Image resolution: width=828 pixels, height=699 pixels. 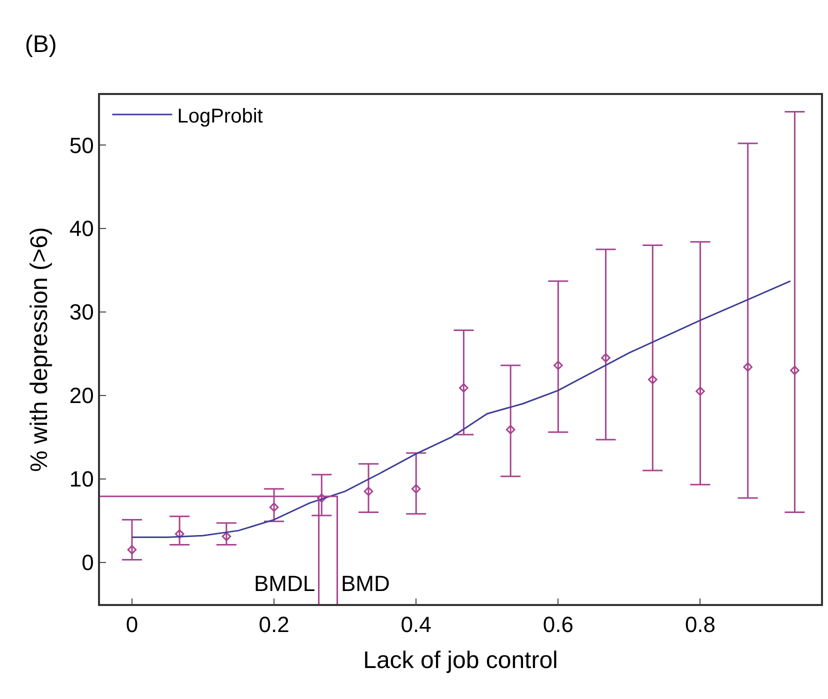 I want to click on y-tick-label: 40, so click(x=81, y=229).